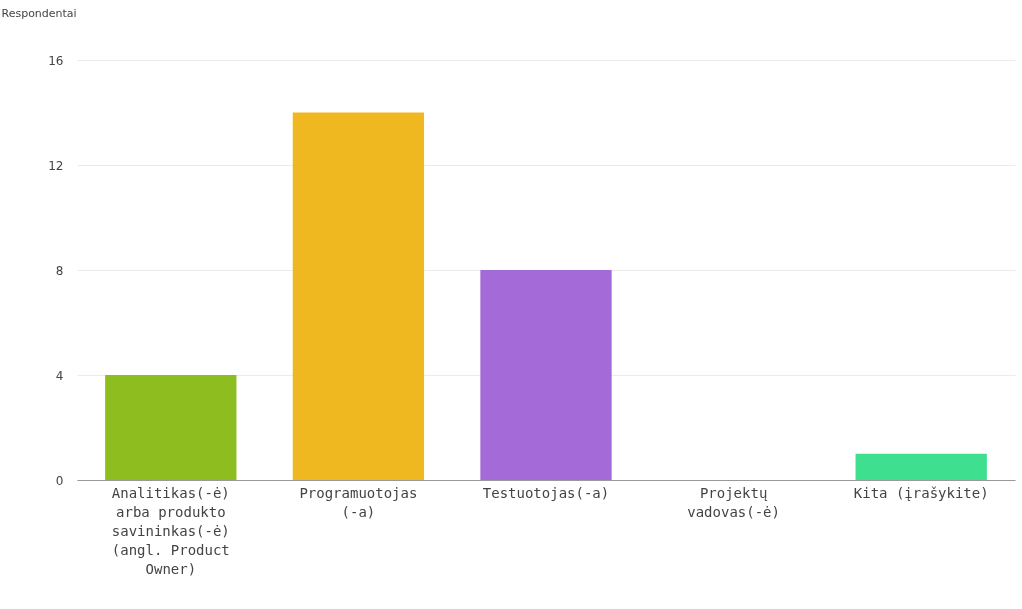 Image resolution: width=1022 pixels, height=609 pixels. Describe the element at coordinates (59, 480) in the screenshot. I see `y-tick-label: 0` at that location.